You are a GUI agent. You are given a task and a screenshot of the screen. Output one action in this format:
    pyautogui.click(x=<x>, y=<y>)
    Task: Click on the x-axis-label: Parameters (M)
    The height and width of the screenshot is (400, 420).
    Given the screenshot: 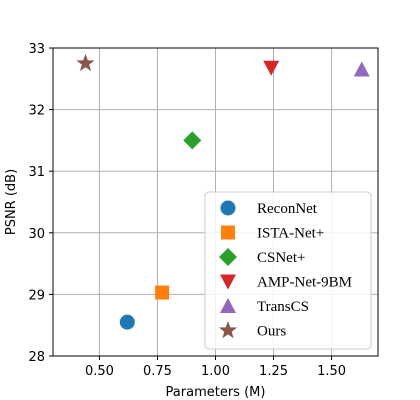 What is the action you would take?
    pyautogui.click(x=216, y=392)
    